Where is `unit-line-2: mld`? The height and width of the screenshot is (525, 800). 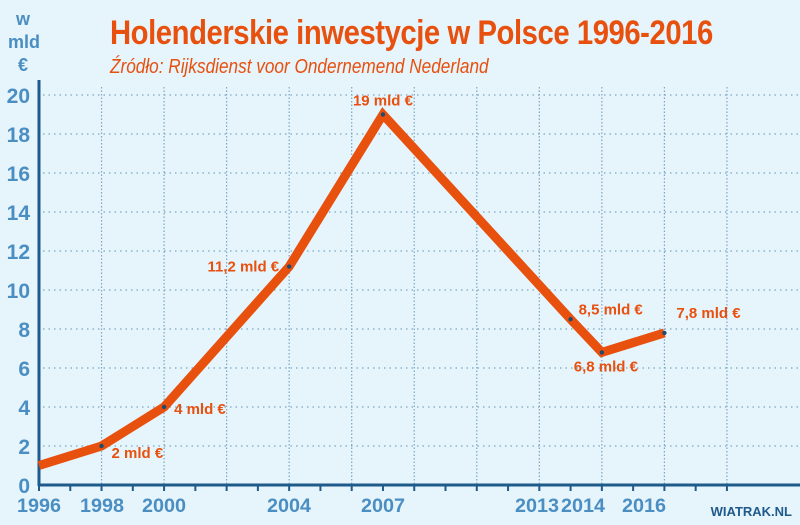 unit-line-2: mld is located at coordinates (24, 42).